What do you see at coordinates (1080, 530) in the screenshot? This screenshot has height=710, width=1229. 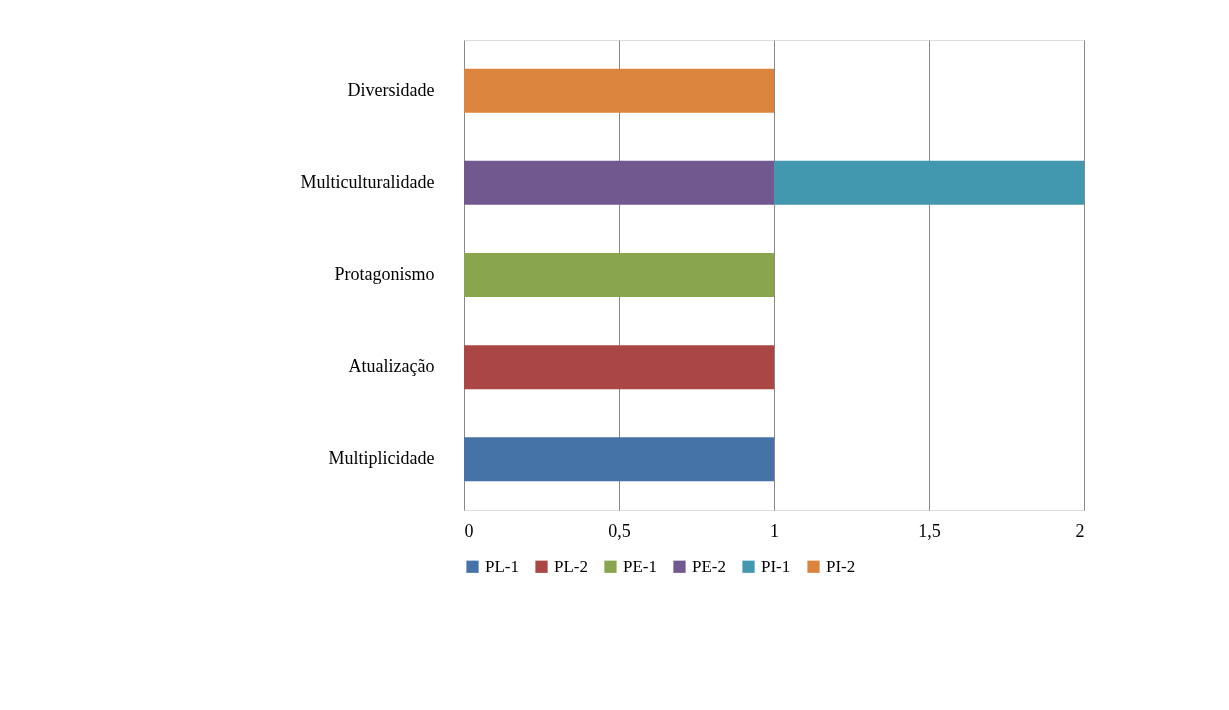 I see `x-tick-label: 2` at bounding box center [1080, 530].